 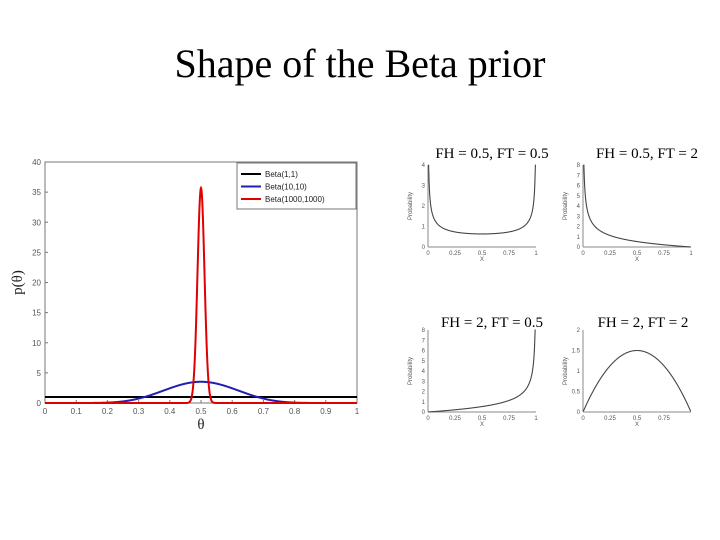 What do you see at coordinates (36, 162) in the screenshot?
I see `main-y-tick-label: 40` at bounding box center [36, 162].